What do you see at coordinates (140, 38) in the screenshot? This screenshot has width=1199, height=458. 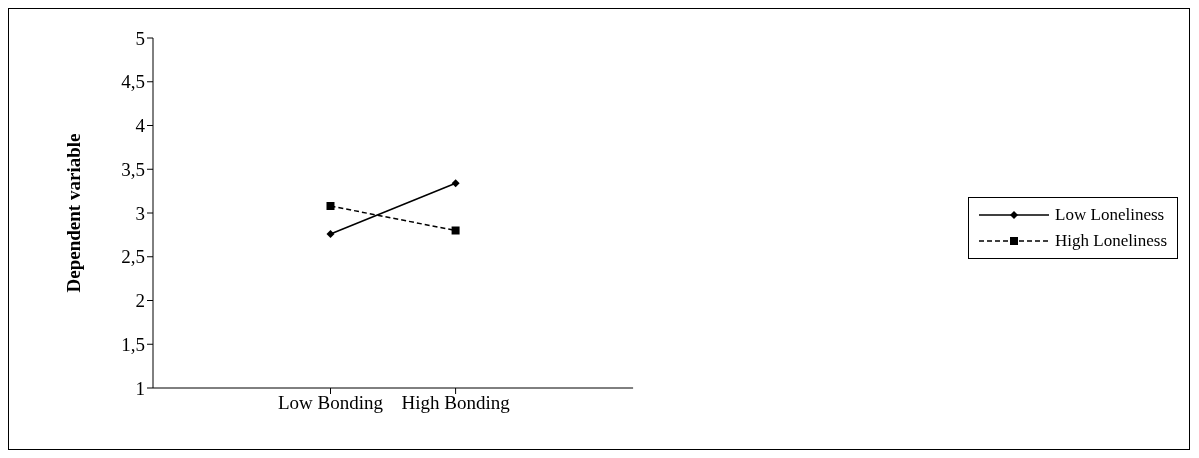 I see `y-tick-label: 5` at bounding box center [140, 38].